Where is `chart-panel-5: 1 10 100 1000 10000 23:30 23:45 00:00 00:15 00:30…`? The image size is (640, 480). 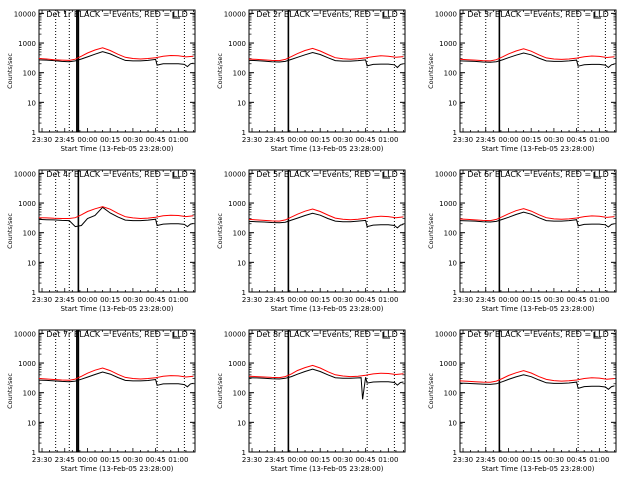
chart-panel-5: 1 10 100 1000 10000 23:30 23:45 00:00 00:15 00:30… is located at coordinates (311, 241).